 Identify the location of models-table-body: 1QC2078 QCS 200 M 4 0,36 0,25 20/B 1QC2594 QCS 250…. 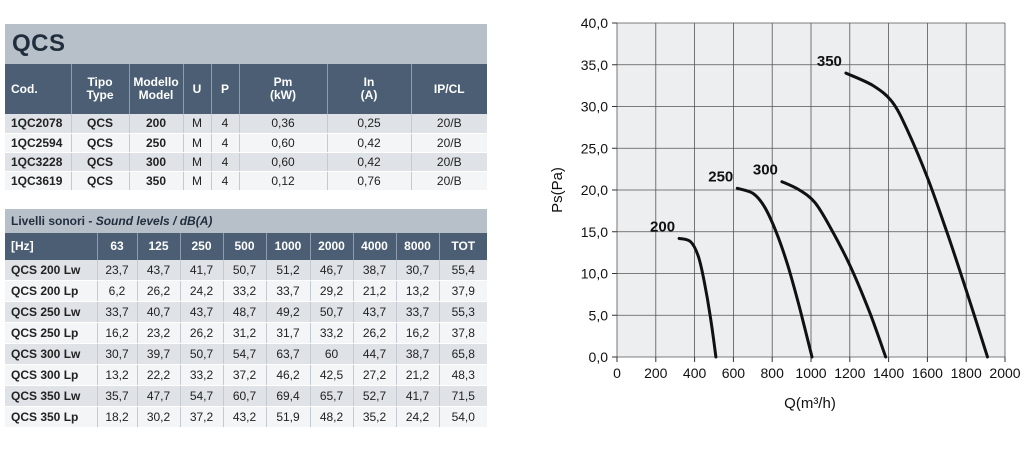
(246, 152).